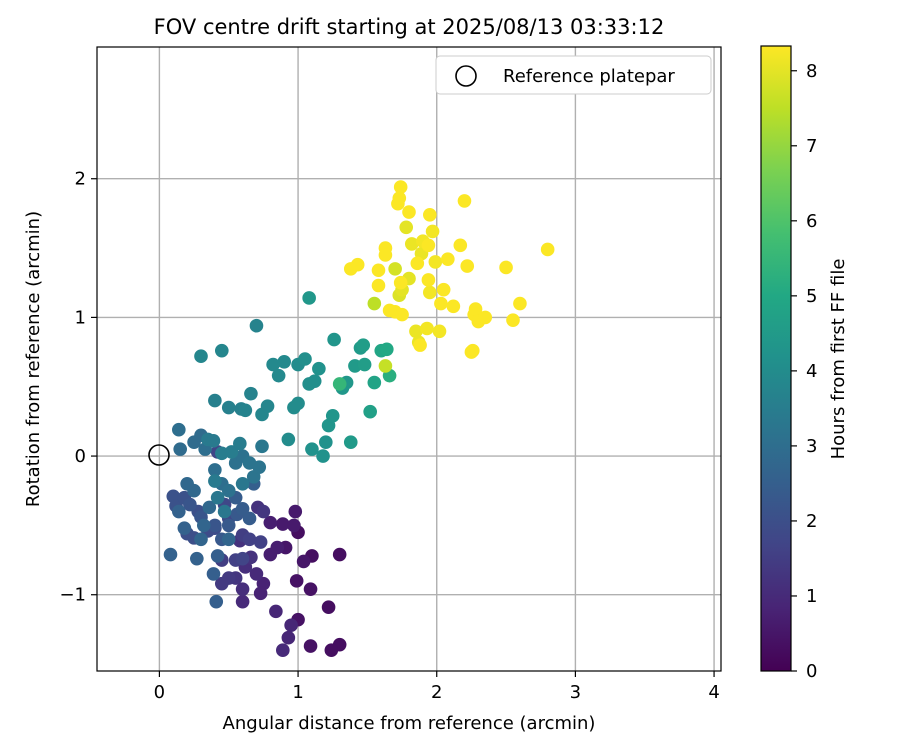 This screenshot has height=750, width=900. I want to click on colorbar, so click(776, 358).